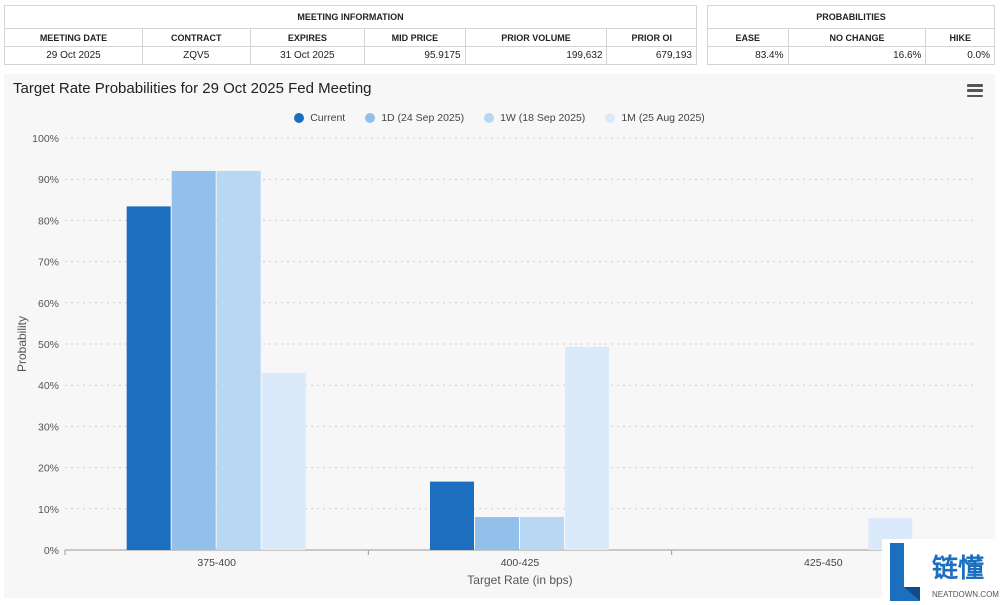  What do you see at coordinates (73, 37) in the screenshot?
I see `col-meeting-date: MEETING DATE` at bounding box center [73, 37].